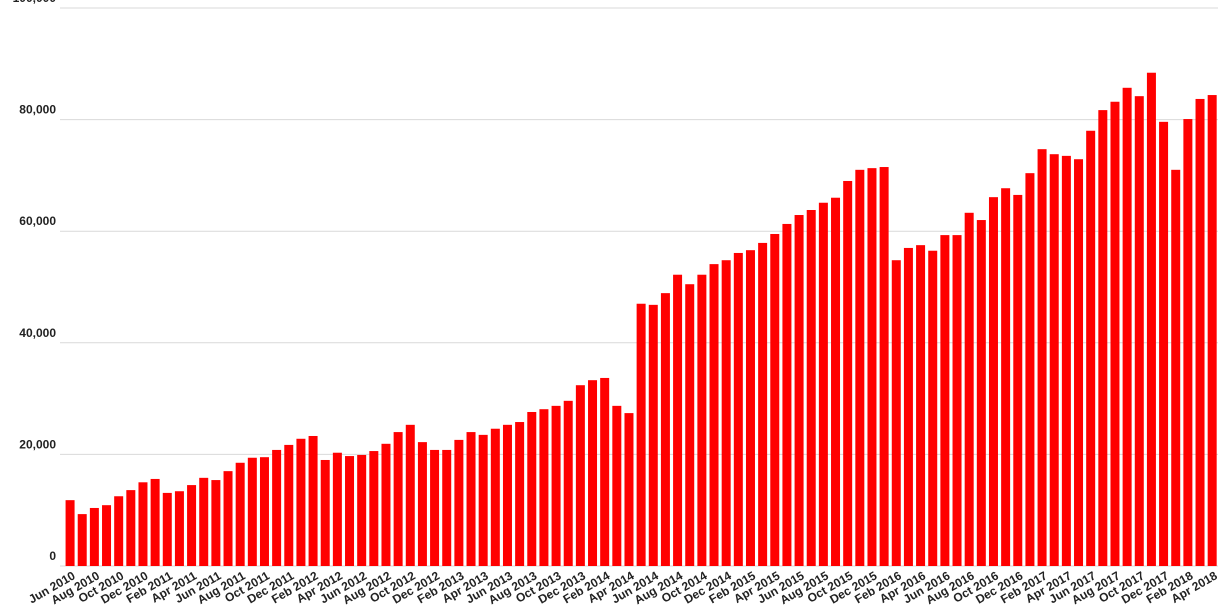  I want to click on y-tick-label: 40,000, so click(37, 333).